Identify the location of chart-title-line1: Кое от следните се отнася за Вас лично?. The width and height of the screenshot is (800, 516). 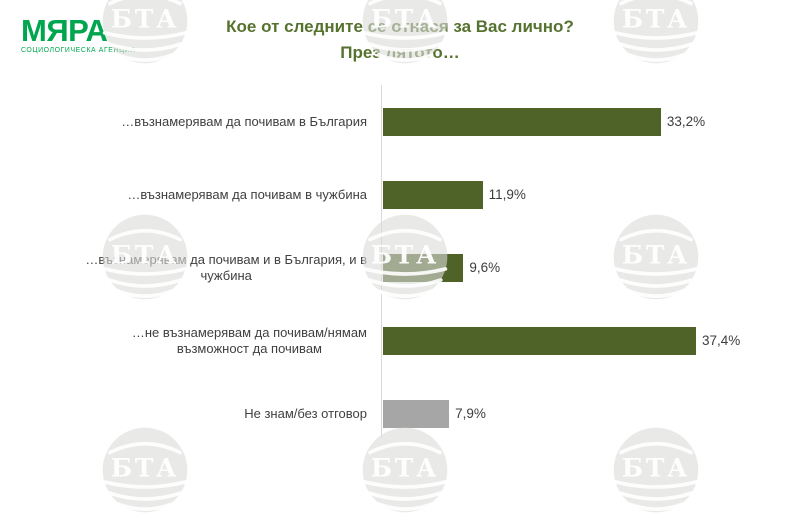
(400, 26).